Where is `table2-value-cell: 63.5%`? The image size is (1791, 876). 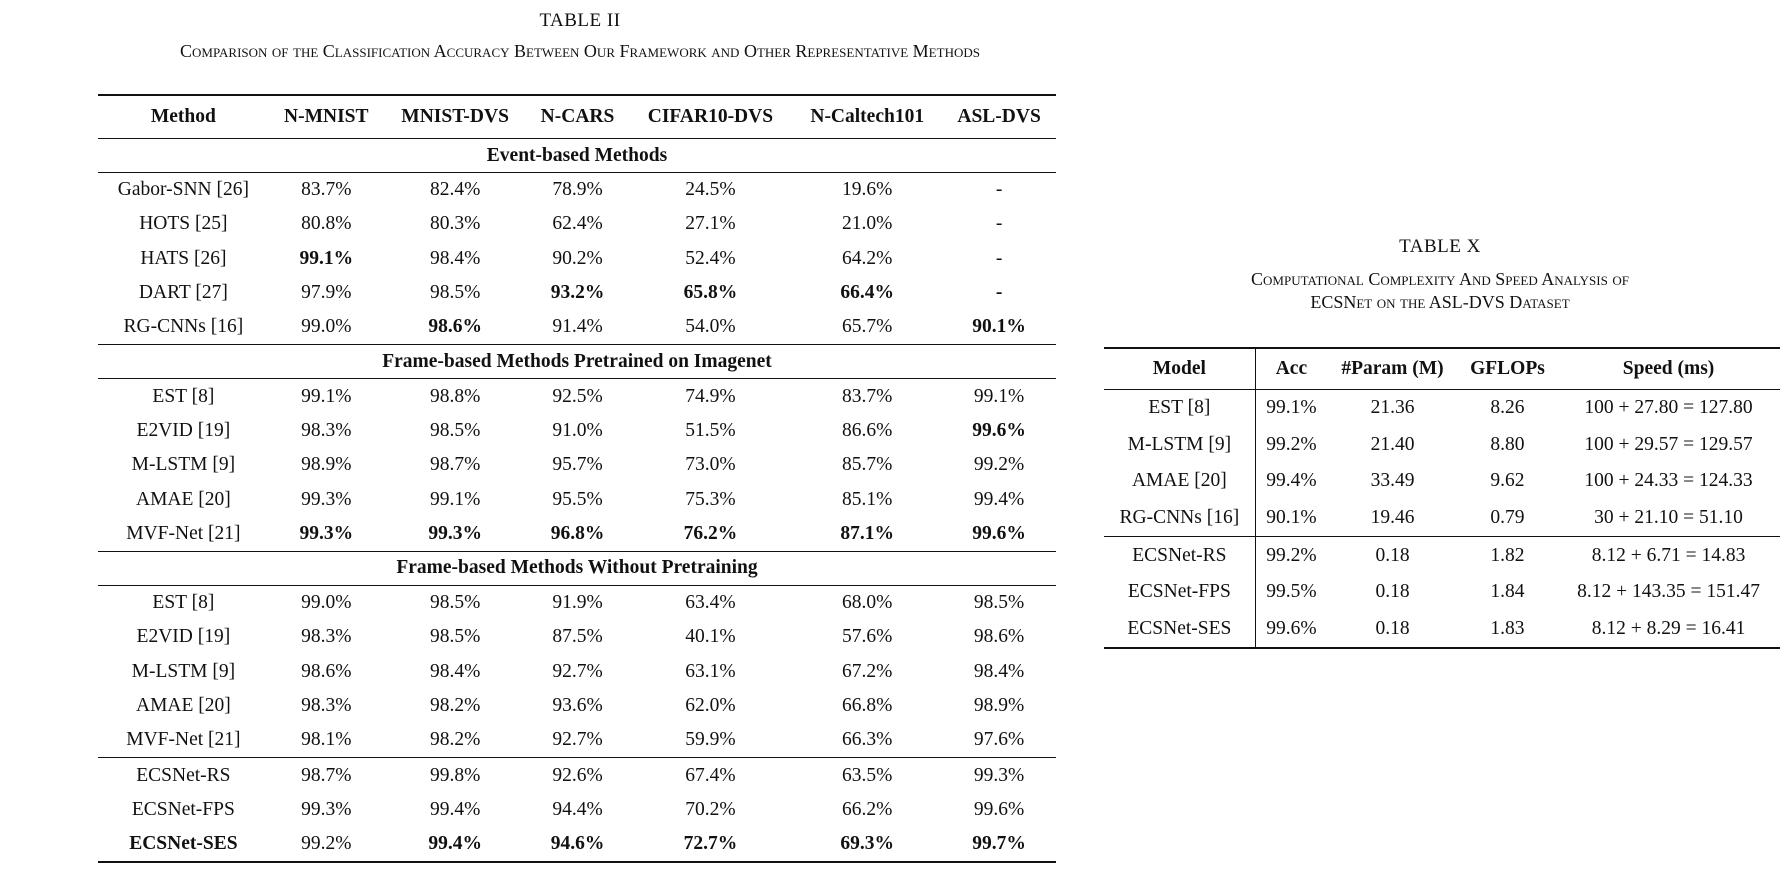 table2-value-cell: 63.5% is located at coordinates (867, 775).